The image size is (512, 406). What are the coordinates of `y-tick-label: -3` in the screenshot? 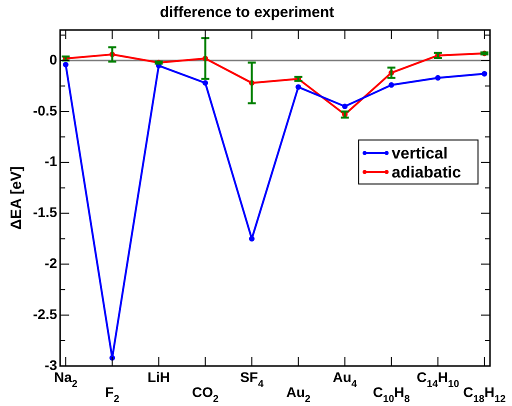 It's located at (51, 364).